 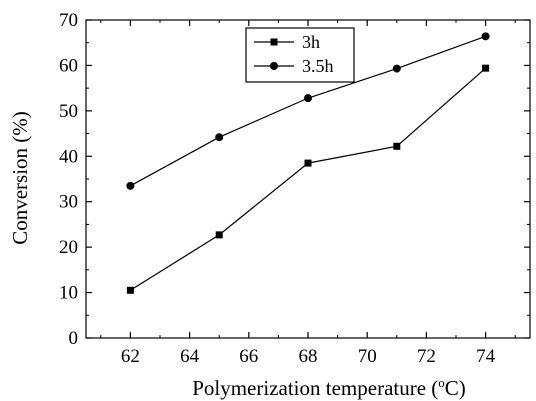 What do you see at coordinates (426, 356) in the screenshot?
I see `x-tick-label: 72` at bounding box center [426, 356].